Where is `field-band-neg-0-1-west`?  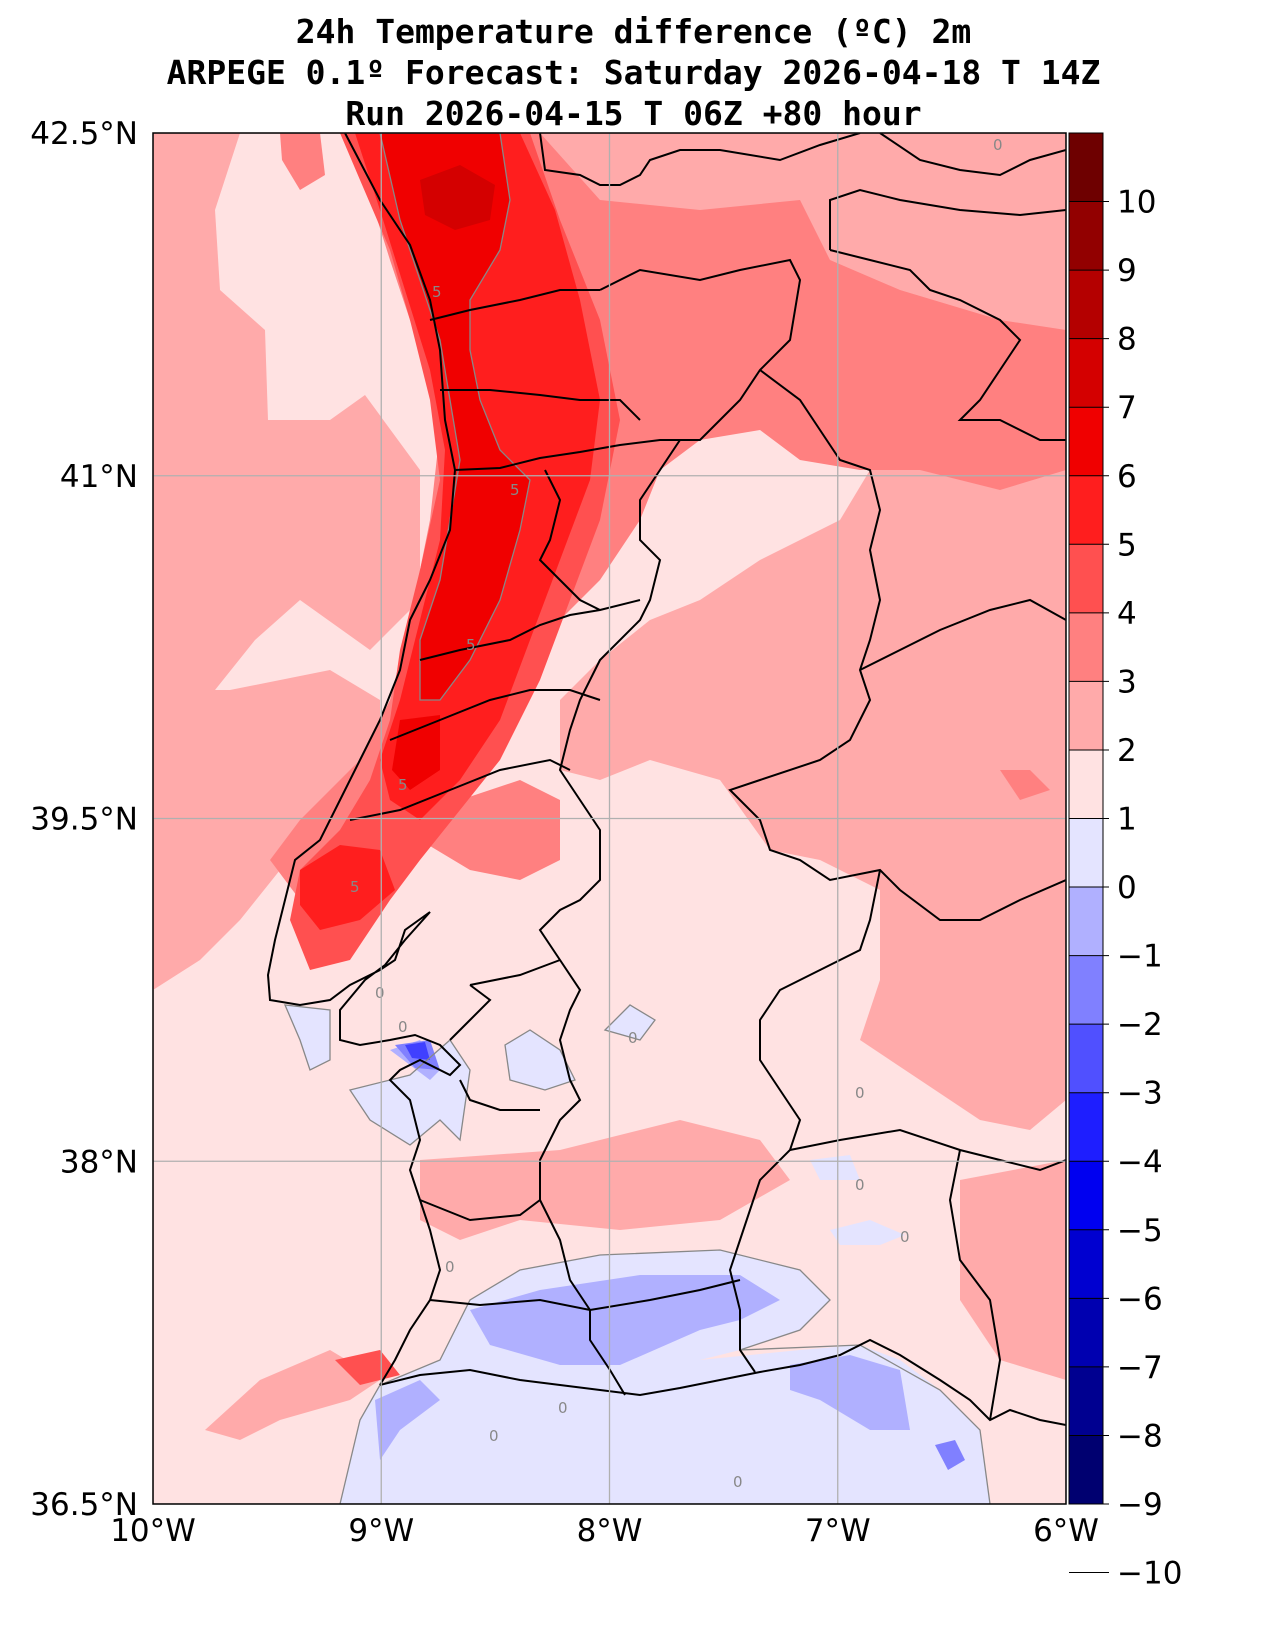 field-band-neg-0-1-west is located at coordinates (307, 1037).